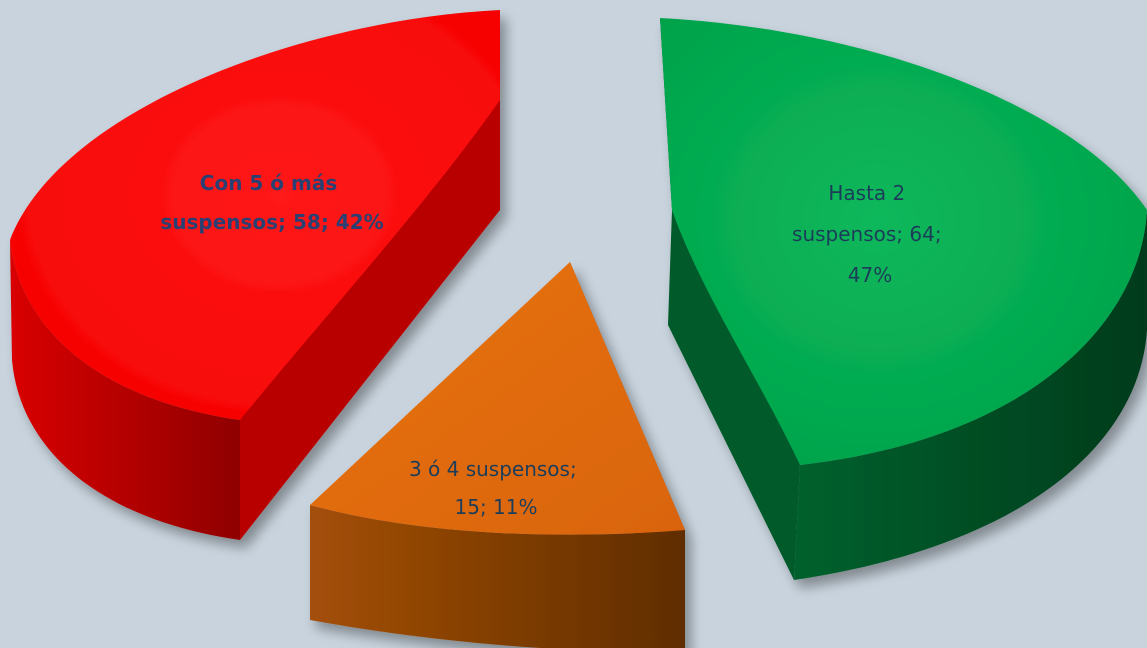  Describe the element at coordinates (866, 193) in the screenshot. I see `slice-hasta-2-label-line-1: Hasta 2` at that location.